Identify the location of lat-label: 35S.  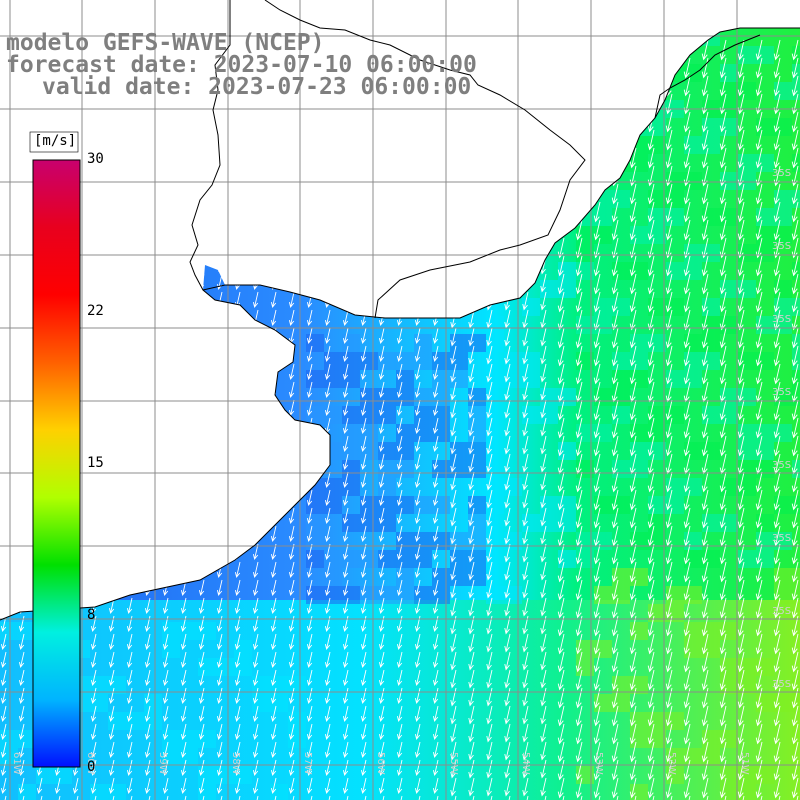
(781, 684).